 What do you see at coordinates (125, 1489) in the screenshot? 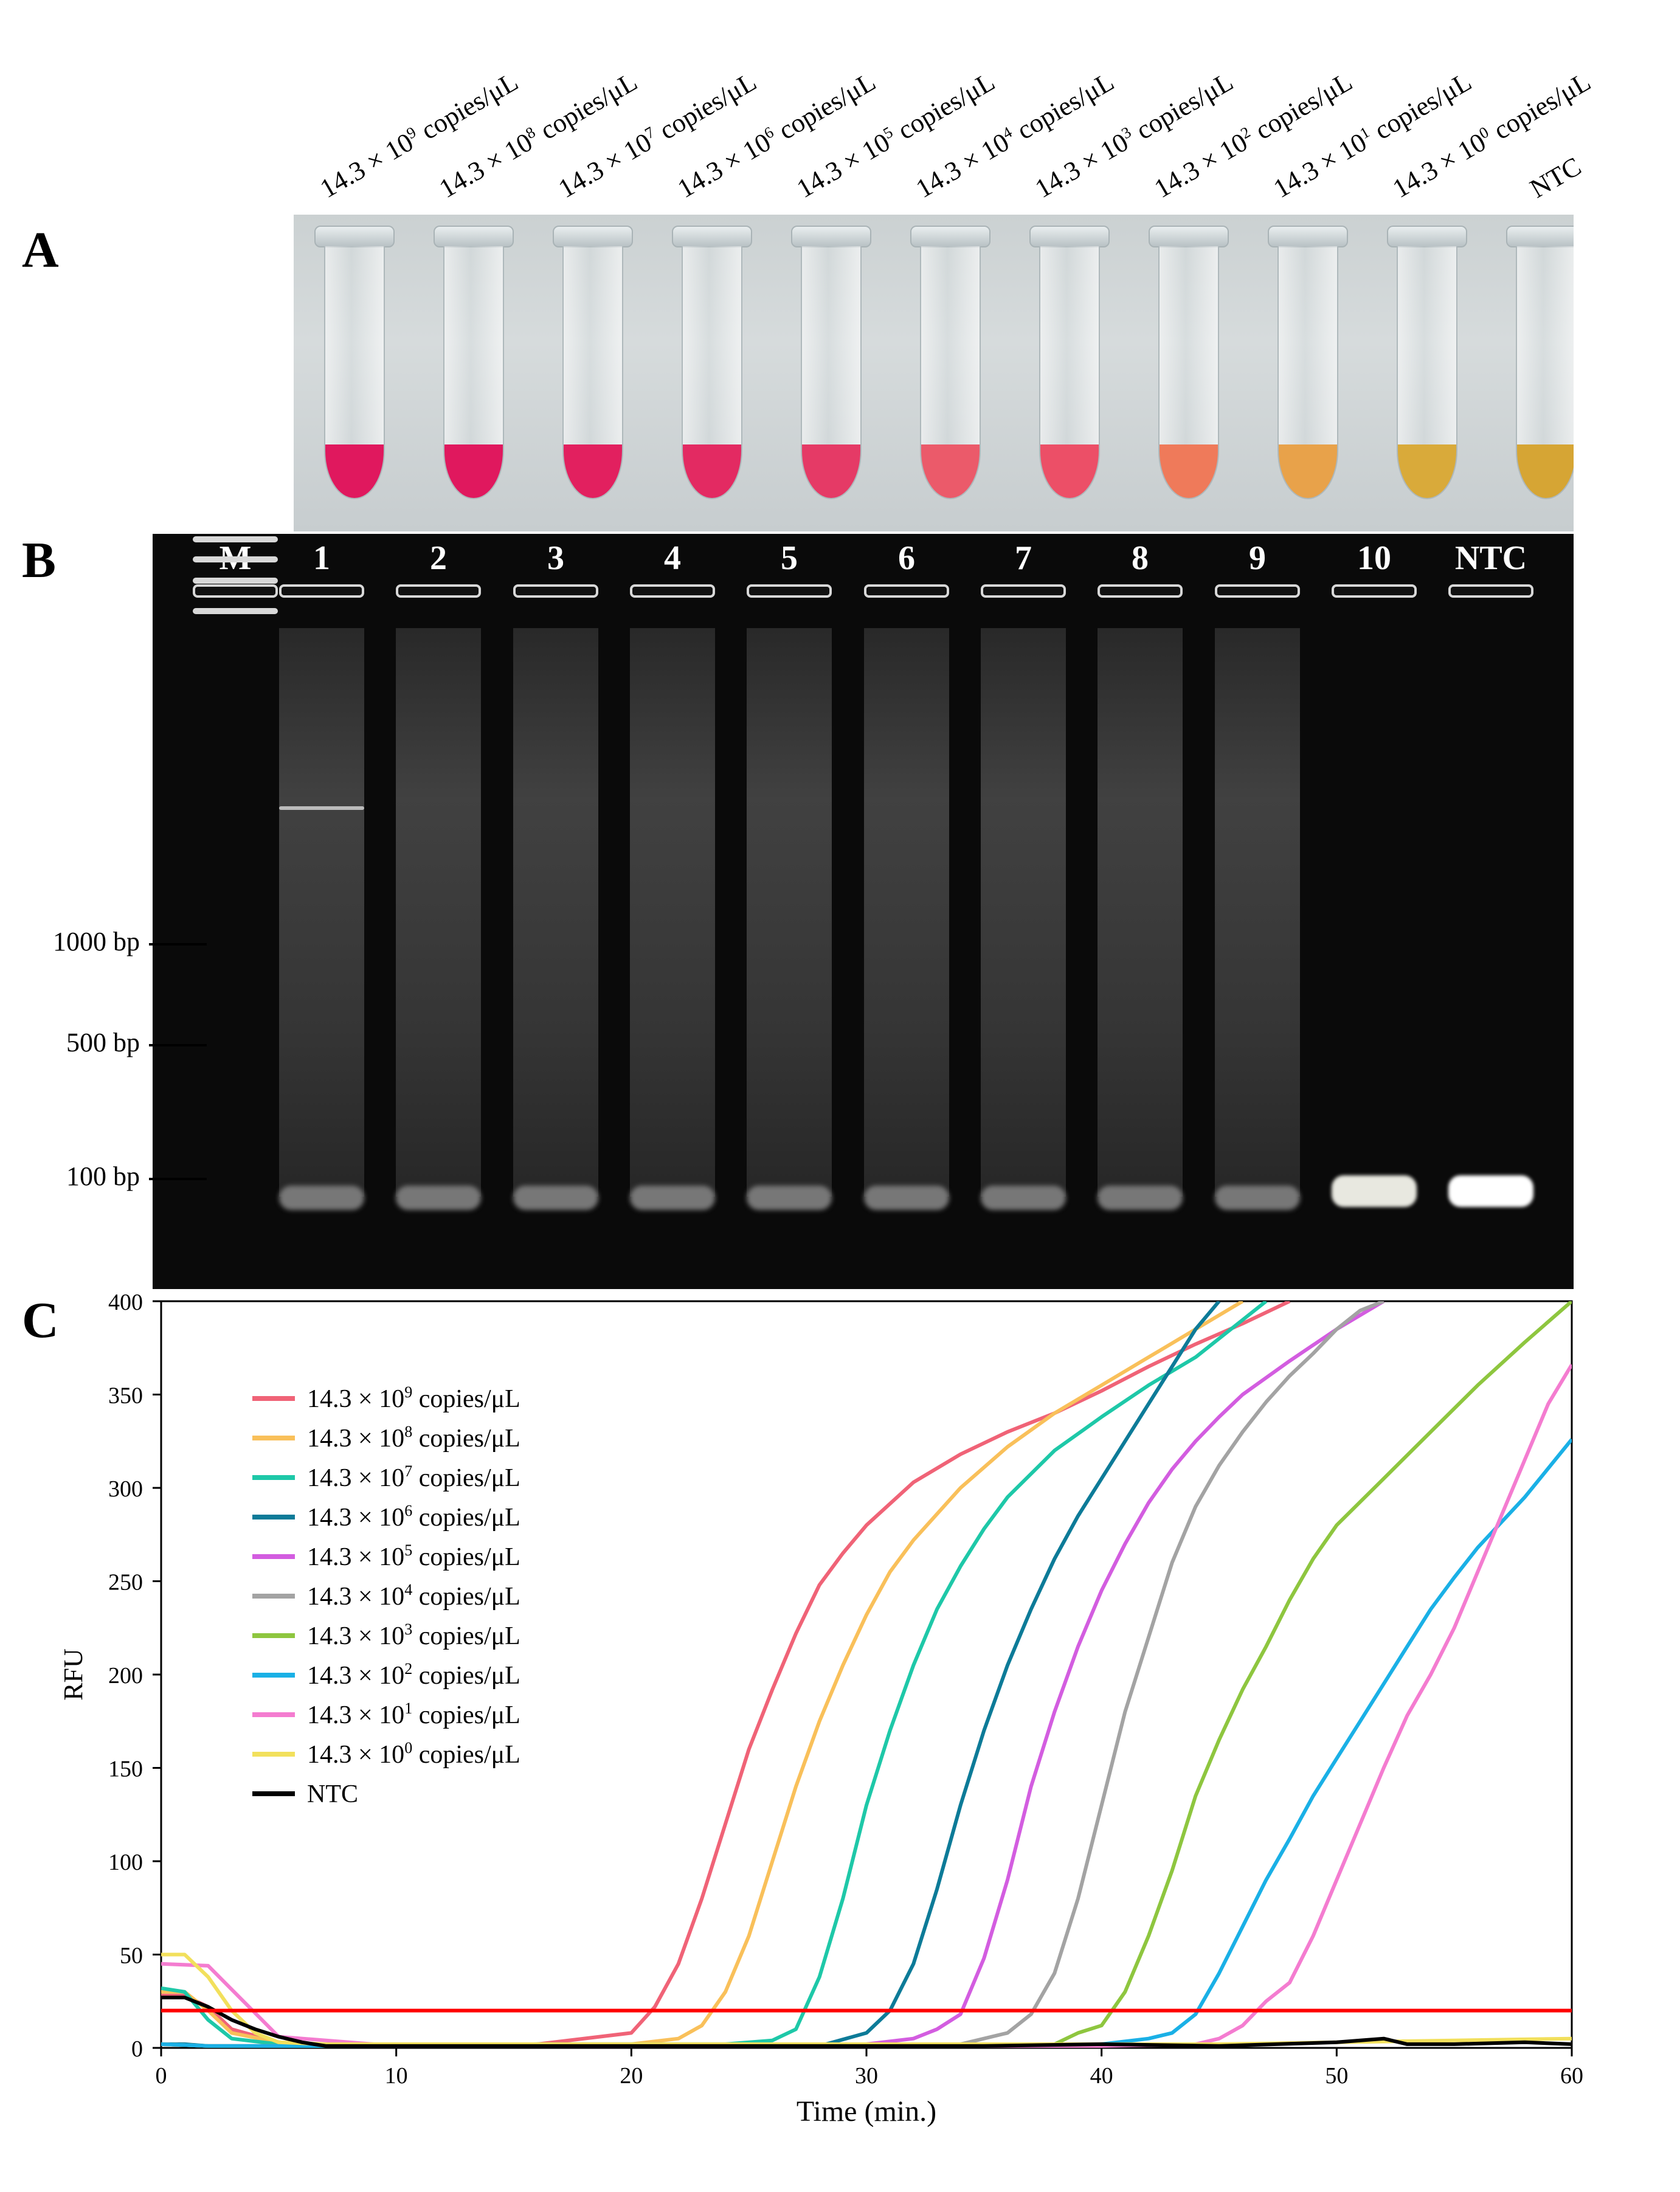
I see `y-tick-label: 300` at bounding box center [125, 1489].